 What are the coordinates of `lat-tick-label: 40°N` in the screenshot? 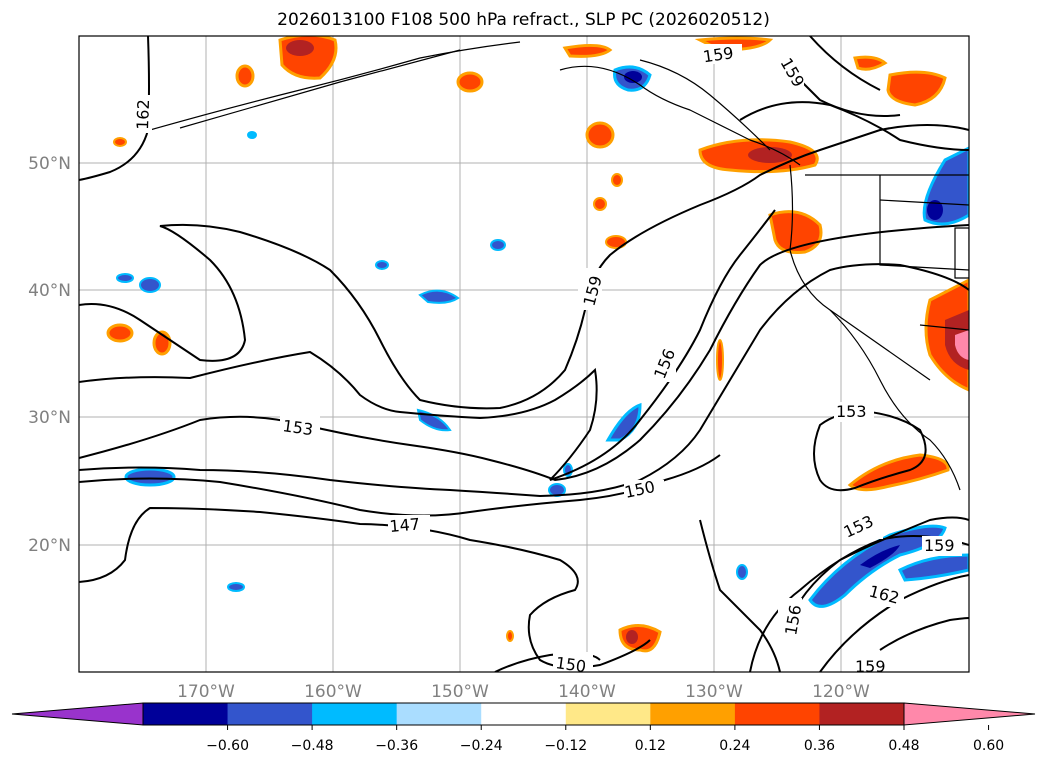 It's located at (49, 291).